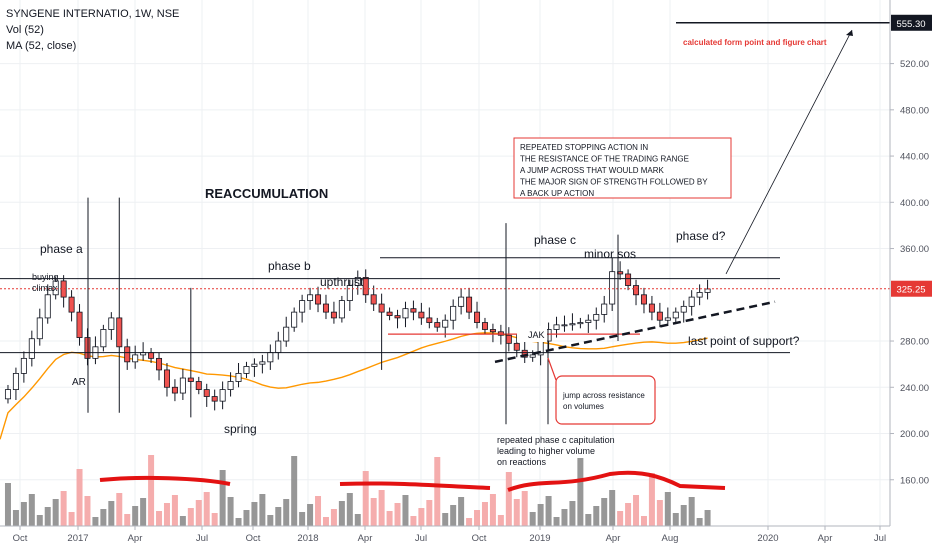 The height and width of the screenshot is (550, 932). What do you see at coordinates (342, 282) in the screenshot?
I see `annotation-label: upthrust` at bounding box center [342, 282].